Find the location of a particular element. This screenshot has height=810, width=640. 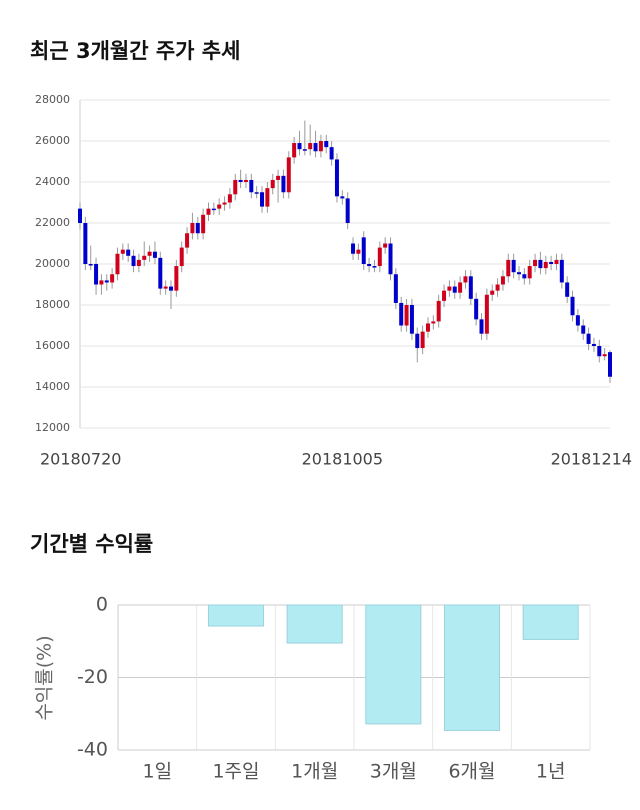

x-tick-label: 20180720 is located at coordinates (80, 459).